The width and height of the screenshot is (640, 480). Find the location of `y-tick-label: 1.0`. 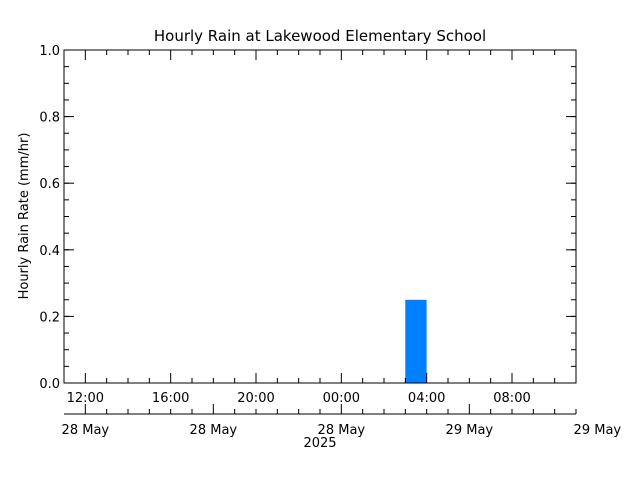

y-tick-label: 1.0 is located at coordinates (49, 51).